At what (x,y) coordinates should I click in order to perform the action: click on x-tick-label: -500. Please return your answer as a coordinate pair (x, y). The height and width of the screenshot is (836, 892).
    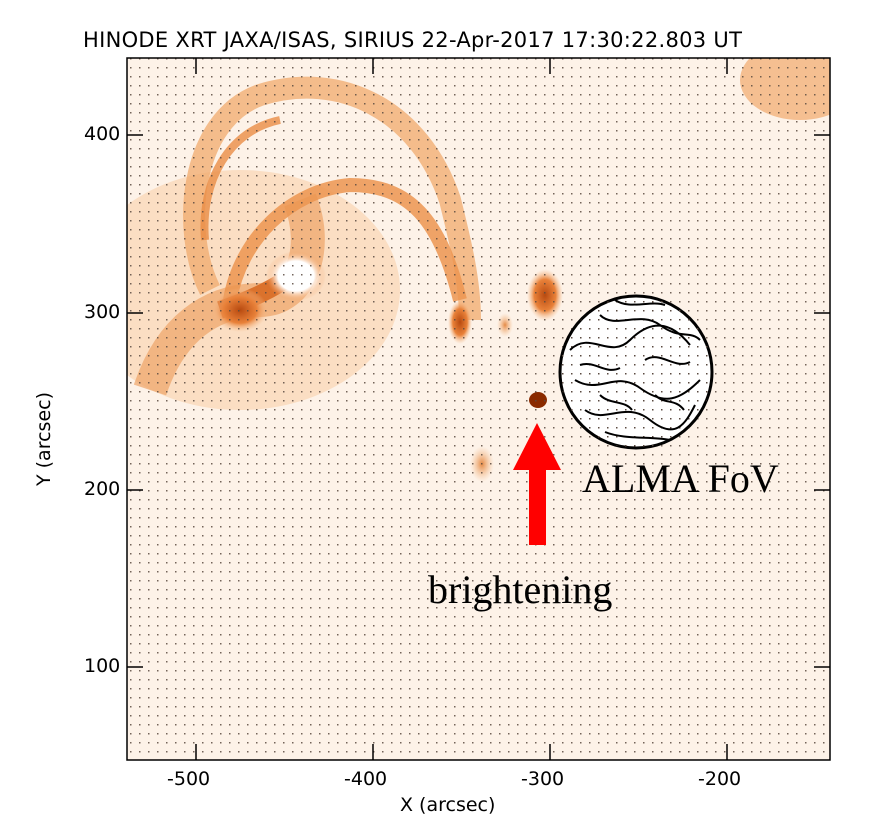
    Looking at the image, I should click on (189, 779).